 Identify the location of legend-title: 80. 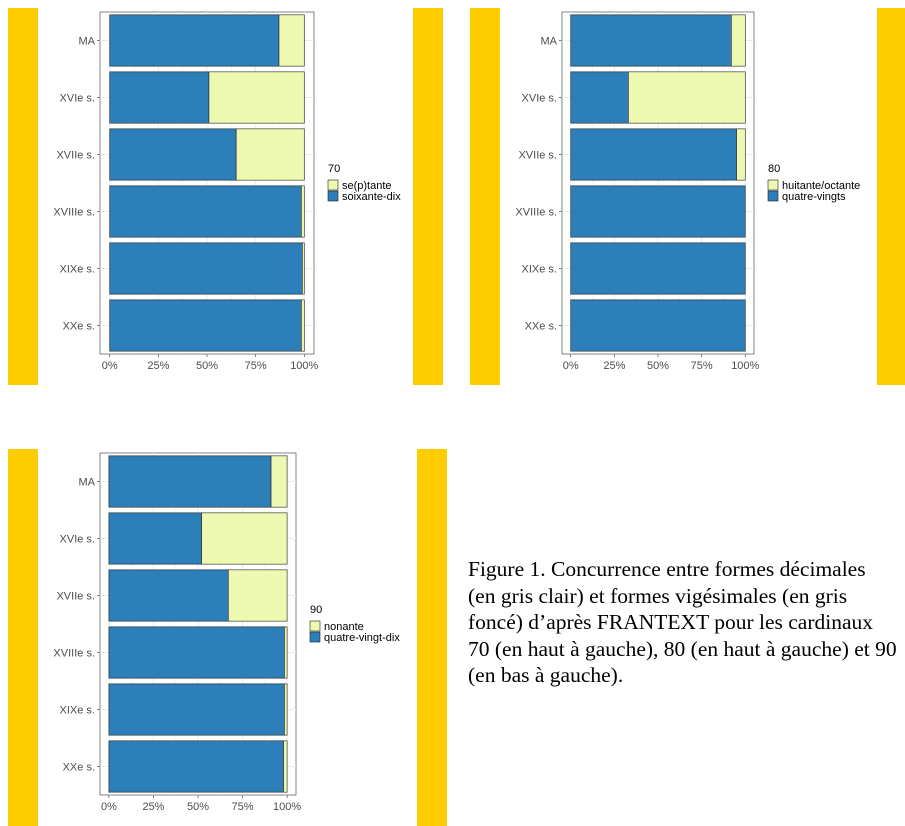
(774, 169).